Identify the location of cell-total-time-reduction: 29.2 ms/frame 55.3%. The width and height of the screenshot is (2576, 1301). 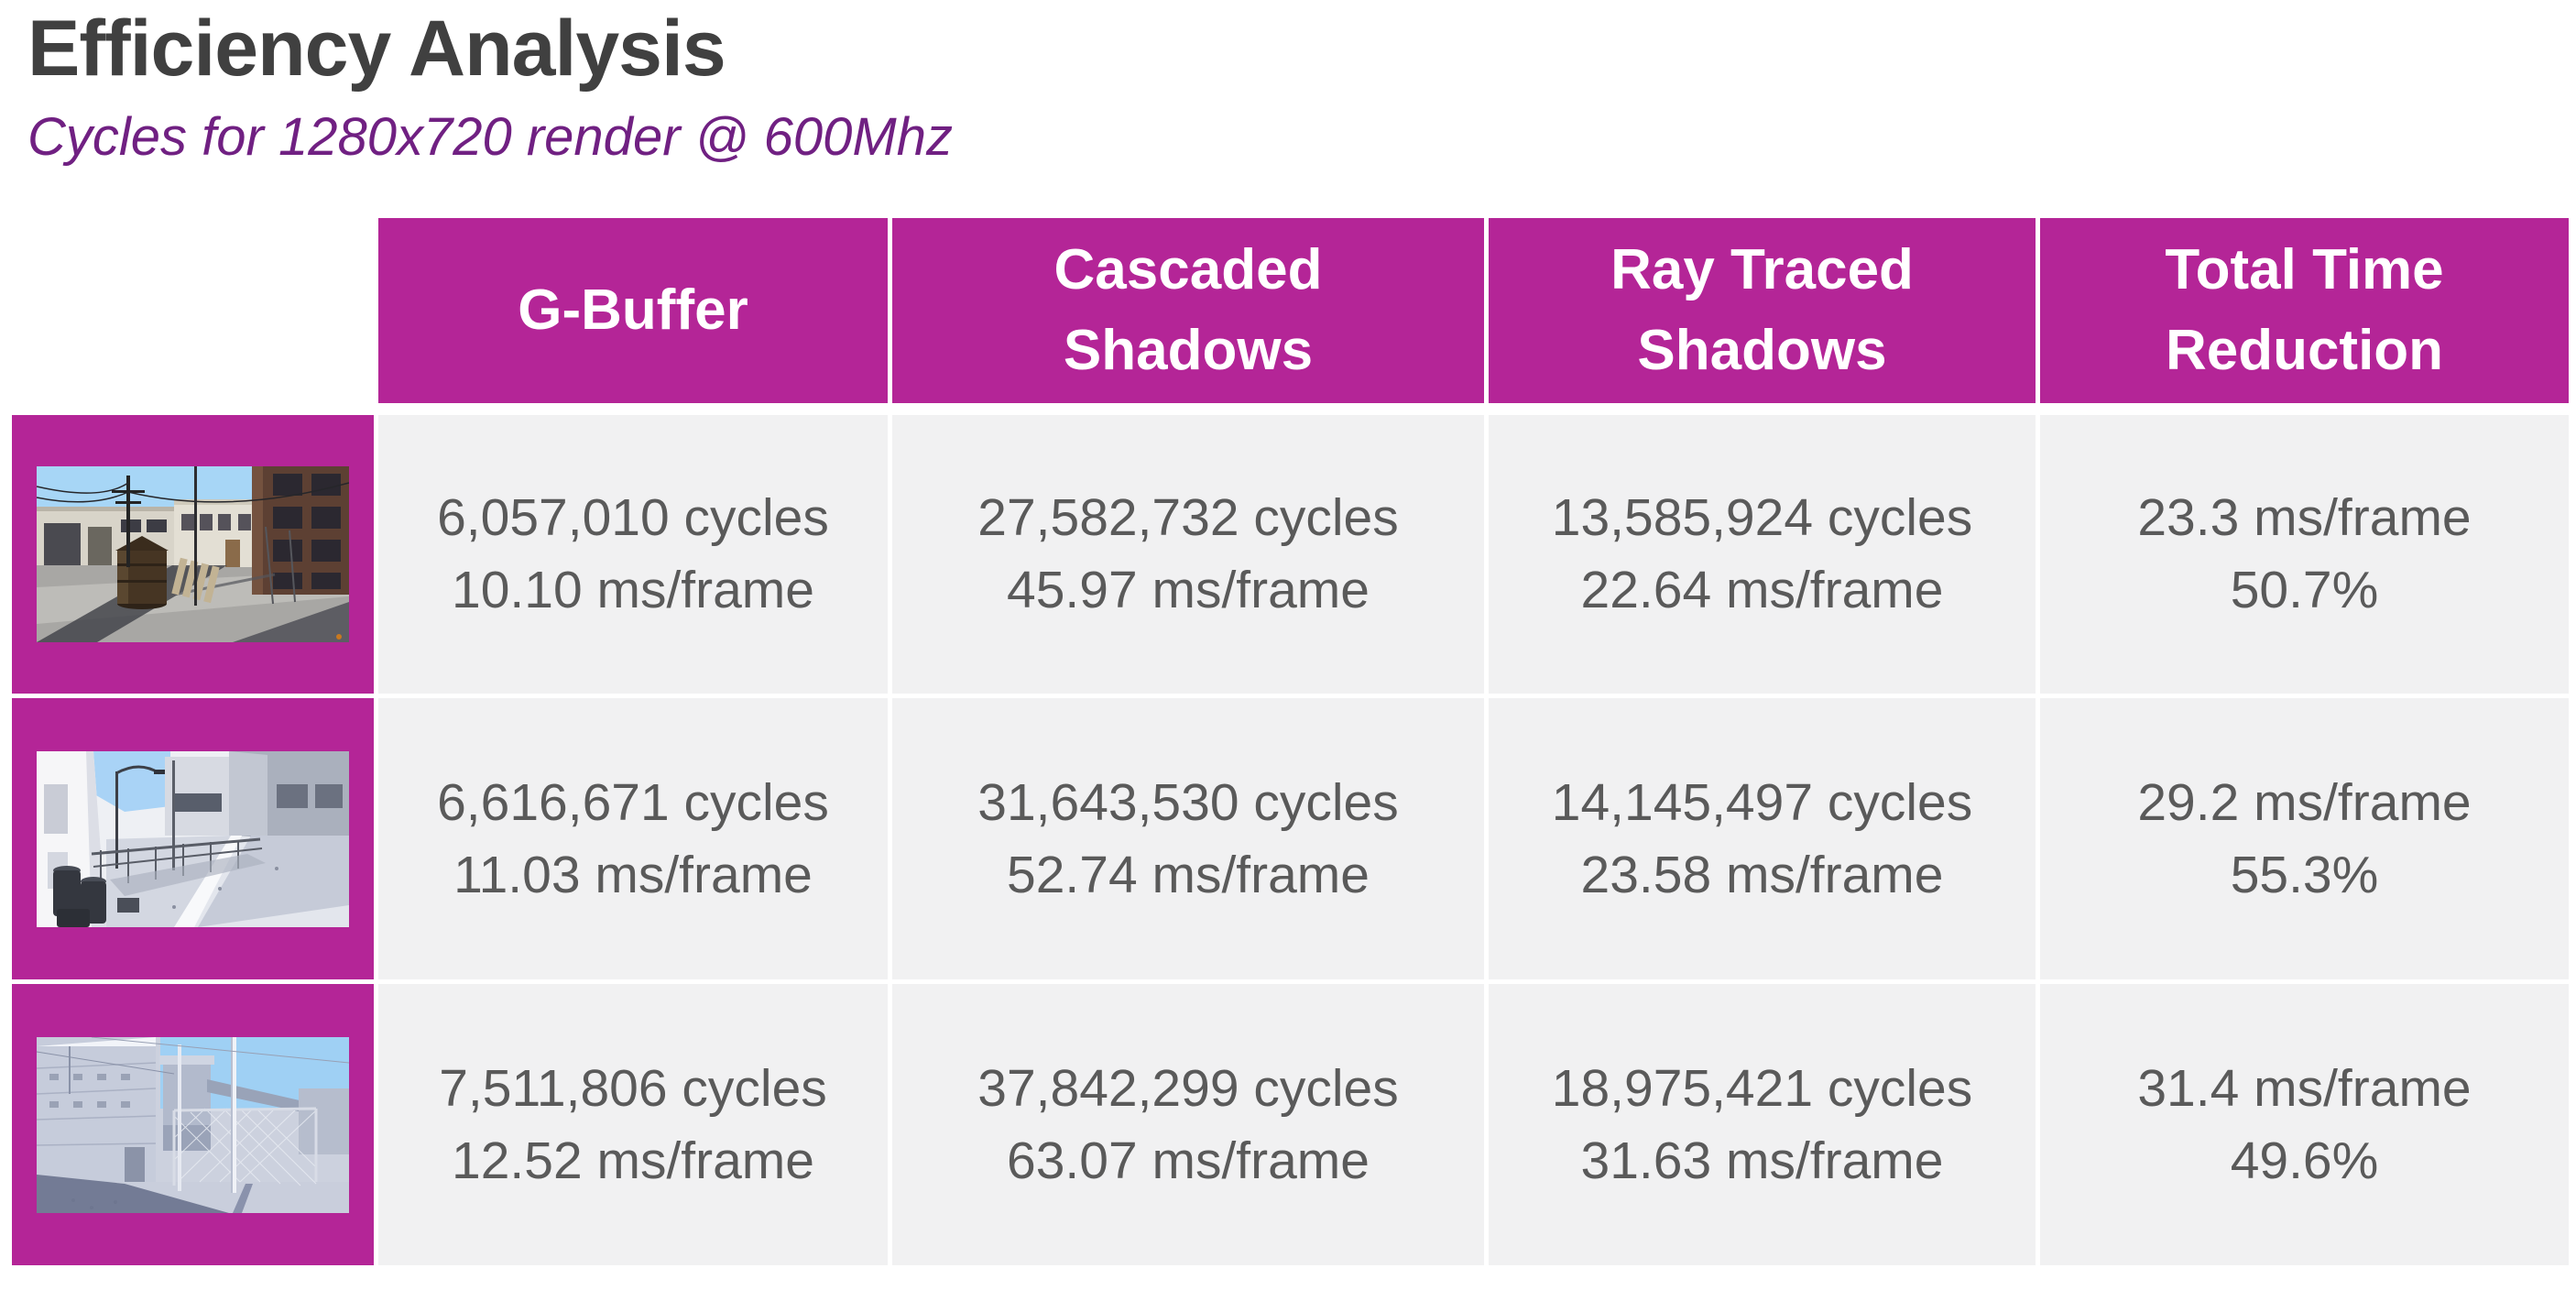
(2305, 839).